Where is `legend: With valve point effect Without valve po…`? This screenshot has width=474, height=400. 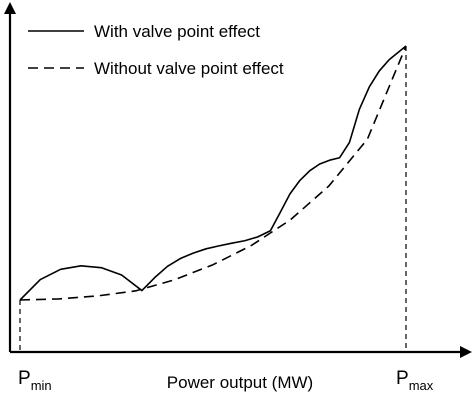
legend: With valve point effect Without valve po… is located at coordinates (156, 50).